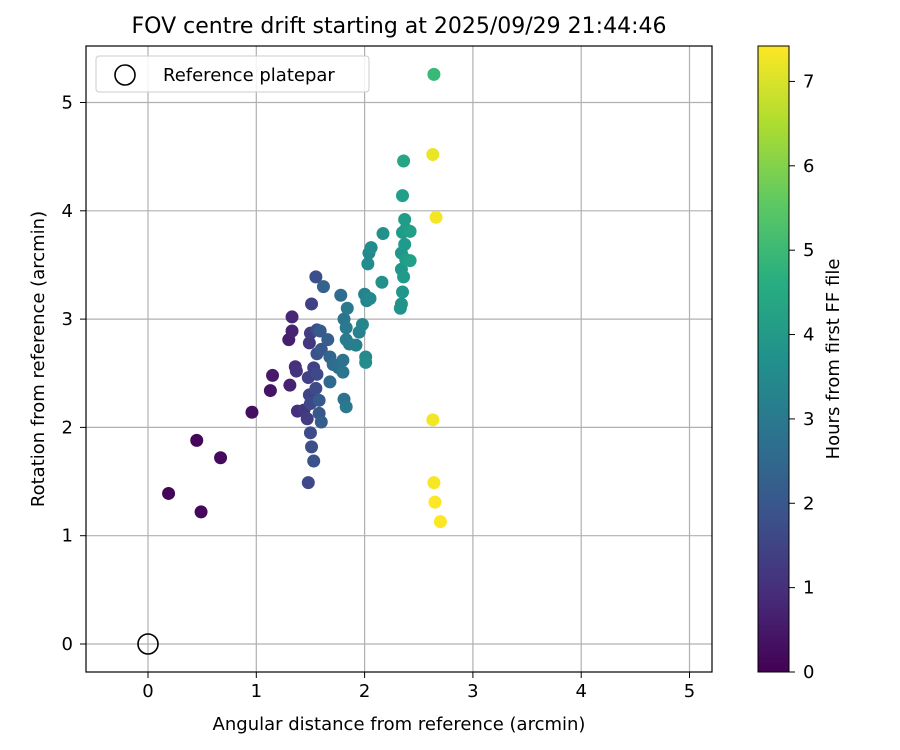 This screenshot has width=900, height=750. Describe the element at coordinates (147, 691) in the screenshot. I see `x-tick-label: 0` at that location.